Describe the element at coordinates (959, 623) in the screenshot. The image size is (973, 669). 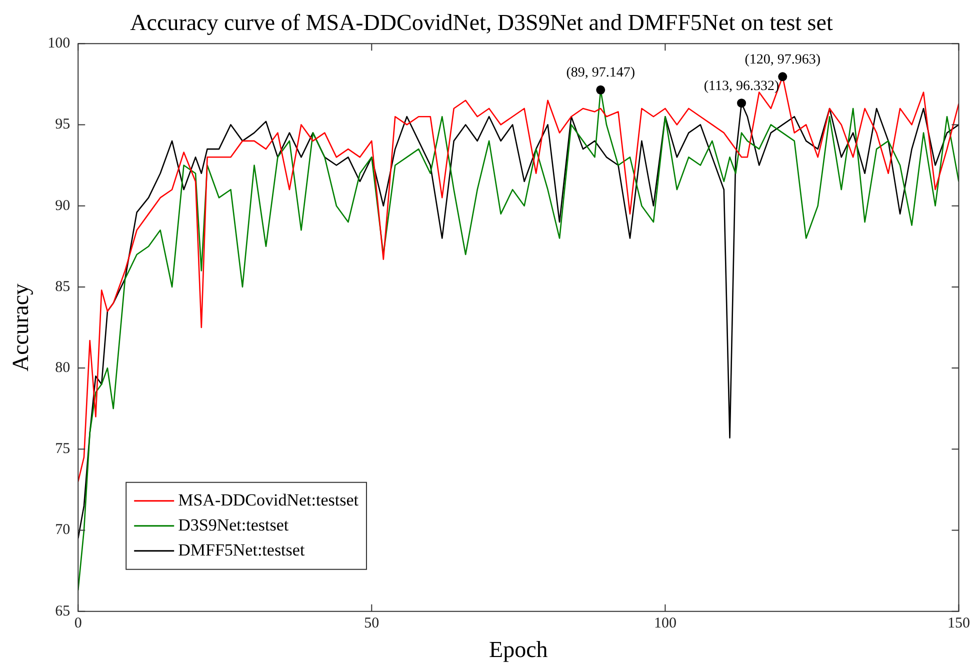
I see `x-tick-label: 150` at that location.